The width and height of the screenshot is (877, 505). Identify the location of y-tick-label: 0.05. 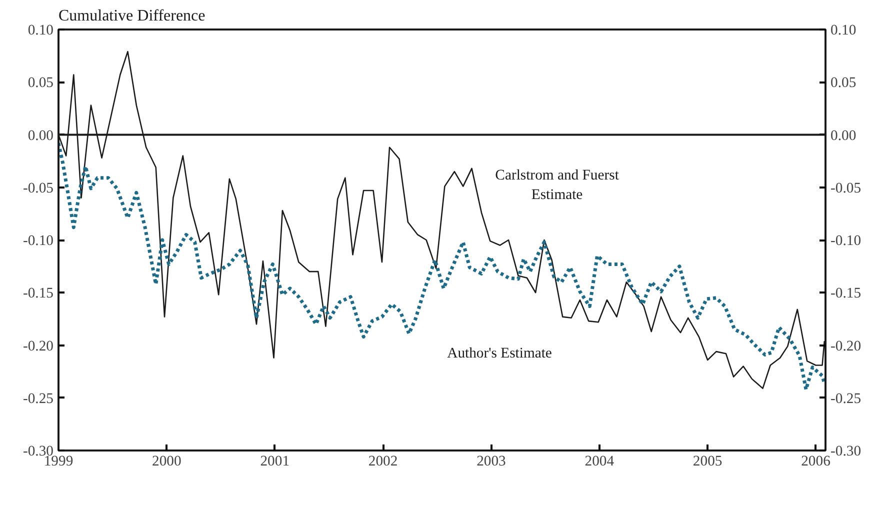
(41, 83).